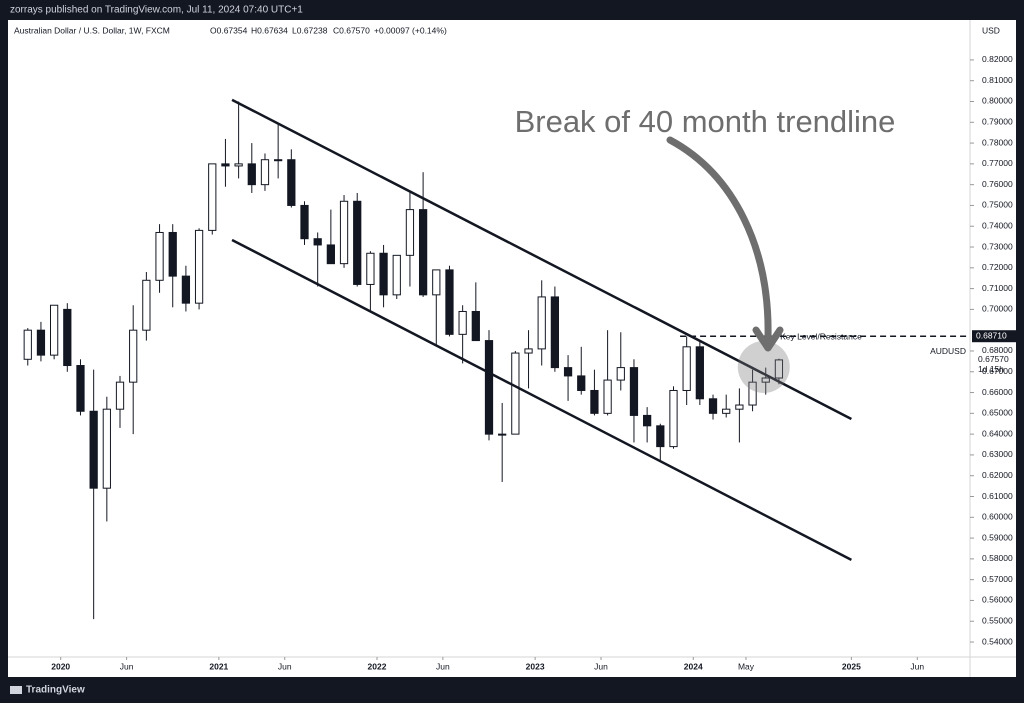 This screenshot has height=703, width=1024. I want to click on y-tick-label: 0.72000, so click(997, 267).